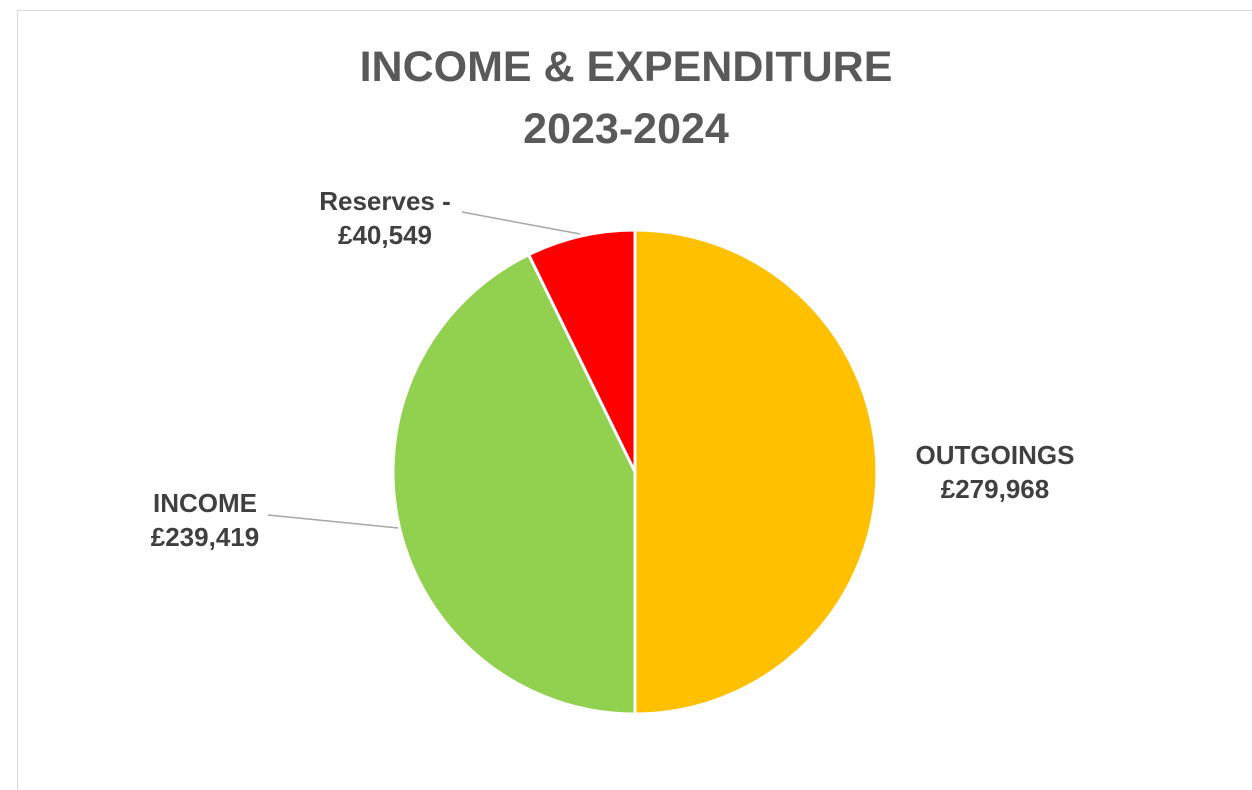  I want to click on label-income: INCOME £239,419, so click(205, 520).